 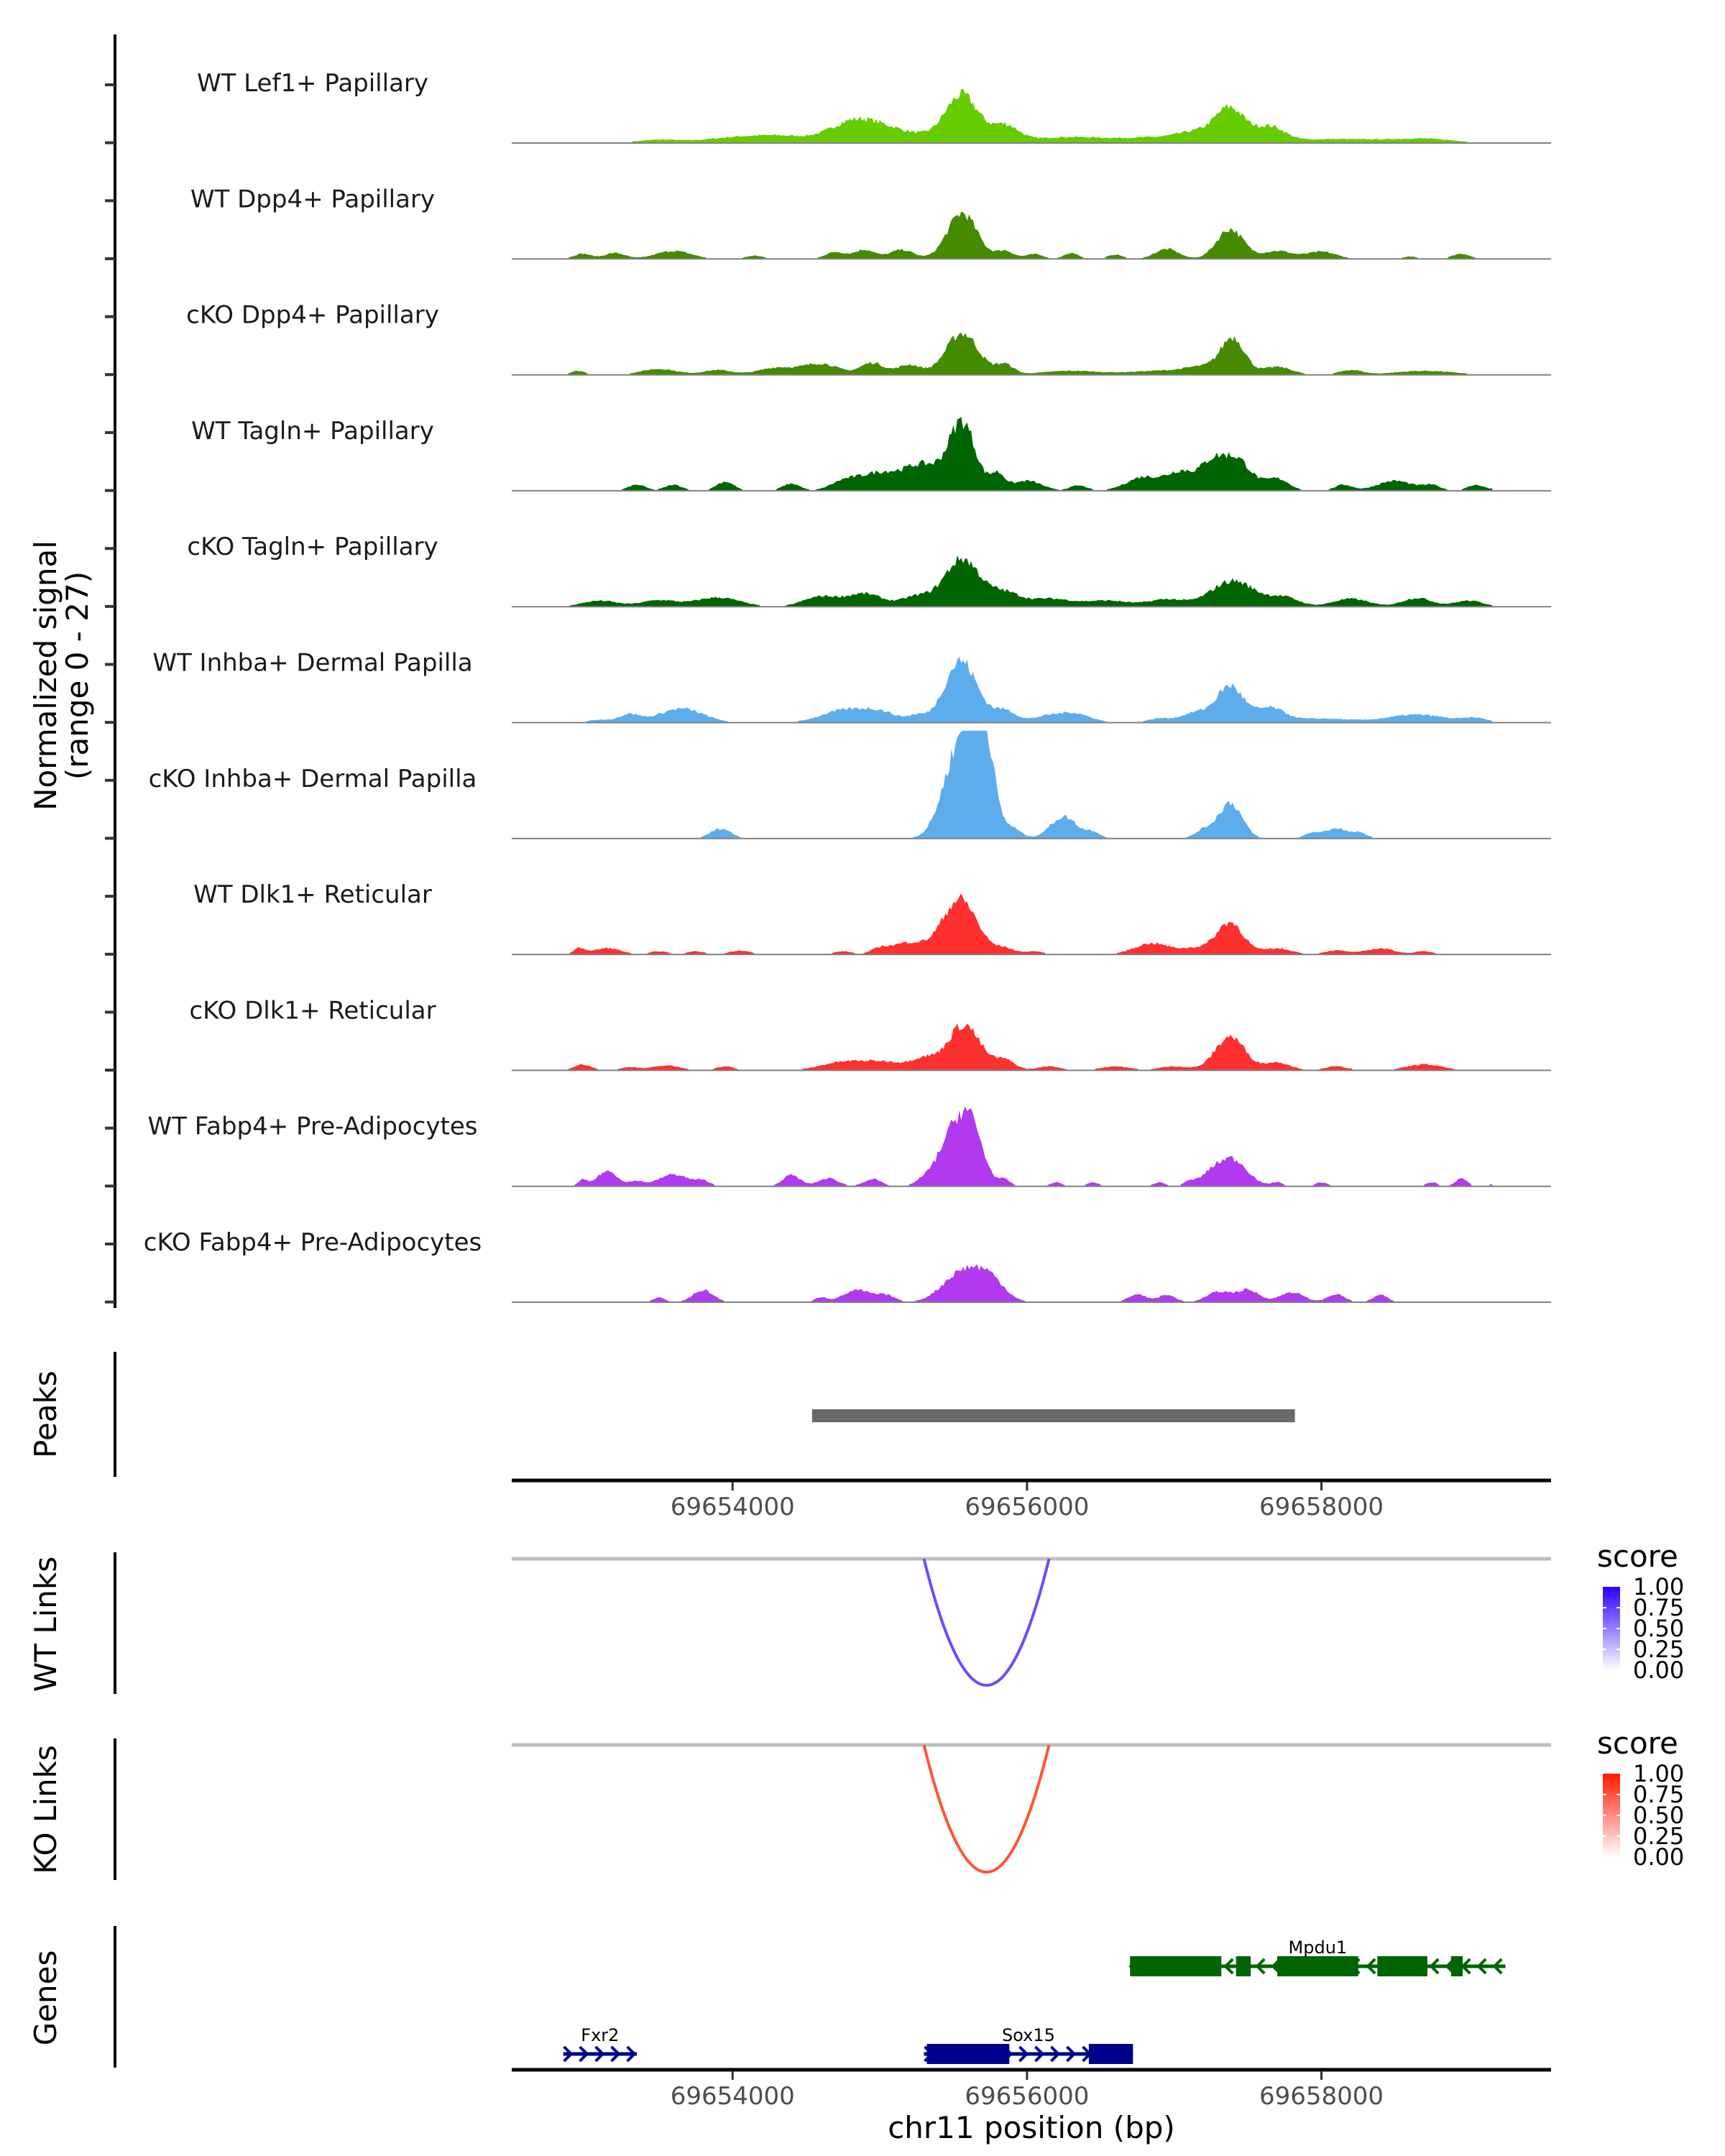 I want to click on gene-fxr2: Fxr2, so click(x=600, y=2044).